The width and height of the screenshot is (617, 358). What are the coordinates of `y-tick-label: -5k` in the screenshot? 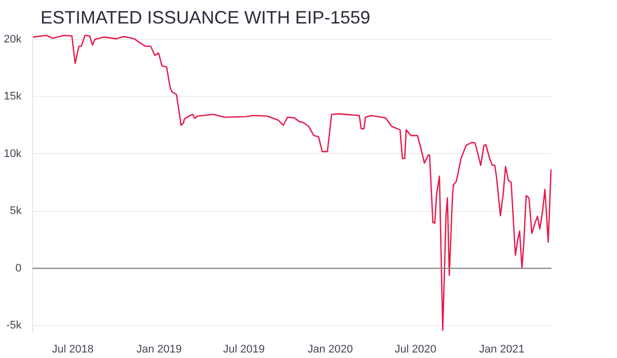 It's located at (14, 326).